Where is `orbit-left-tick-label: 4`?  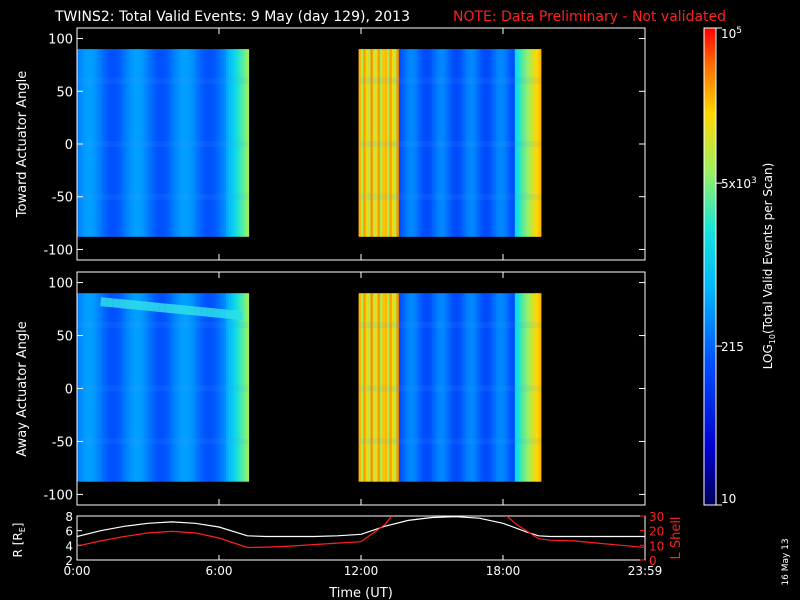
orbit-left-tick-label: 4 is located at coordinates (69, 546).